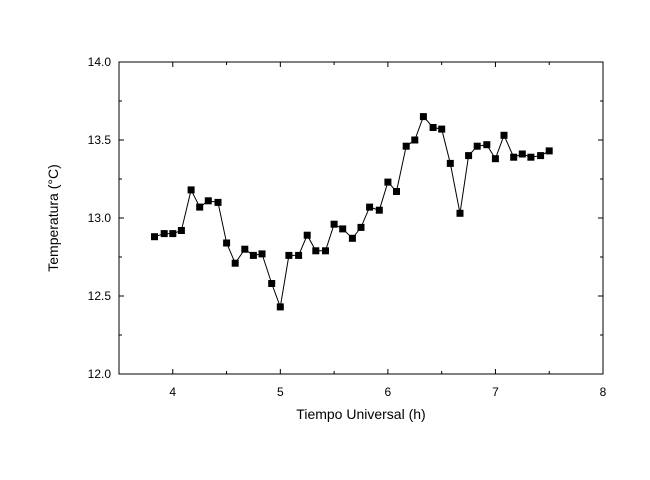  I want to click on x-axis-title: Tiempo Universal (h), so click(360, 414).